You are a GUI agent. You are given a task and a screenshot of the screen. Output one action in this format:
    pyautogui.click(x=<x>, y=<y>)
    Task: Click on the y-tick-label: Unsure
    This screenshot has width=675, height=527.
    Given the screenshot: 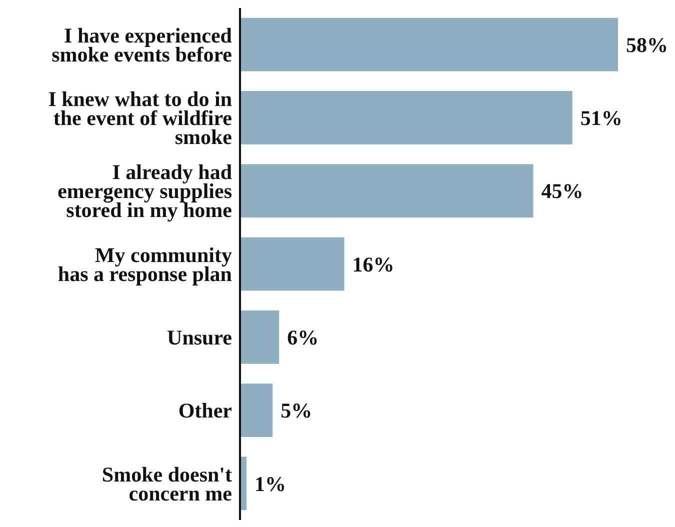 What is the action you would take?
    pyautogui.click(x=199, y=337)
    